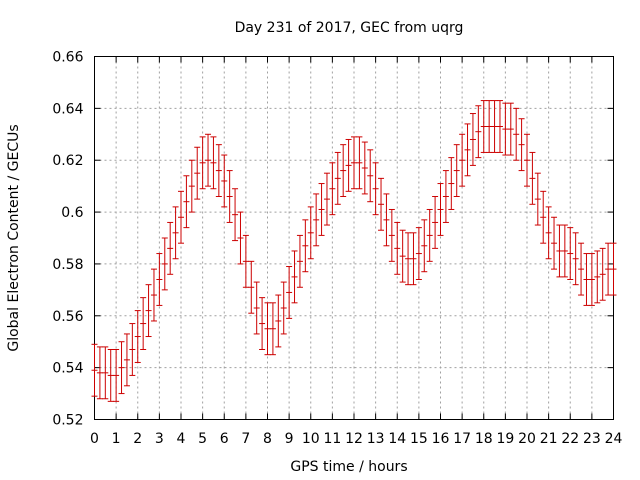  What do you see at coordinates (376, 439) in the screenshot?
I see `x-tick-label: 13` at bounding box center [376, 439].